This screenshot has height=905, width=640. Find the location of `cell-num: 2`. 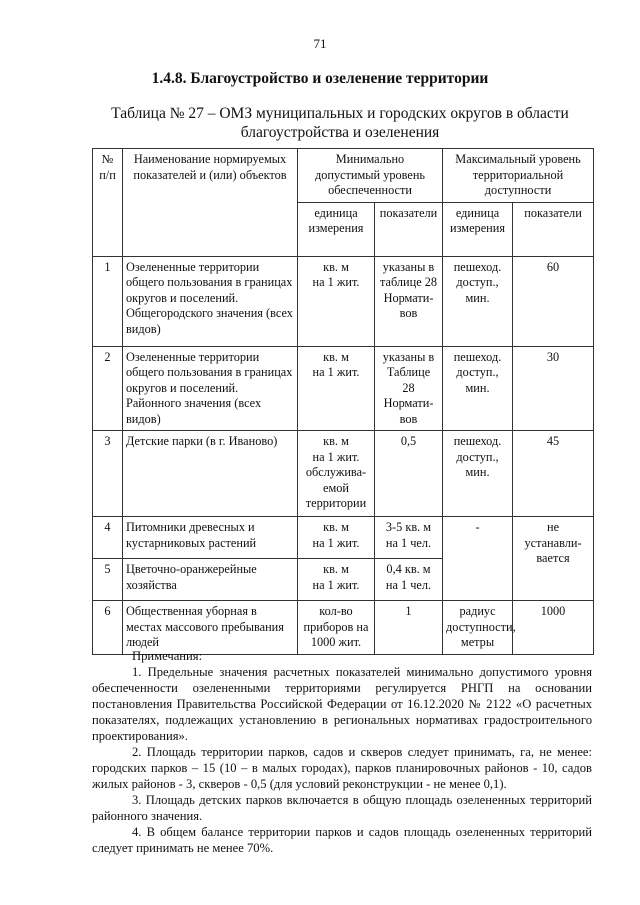

cell-num: 2 is located at coordinates (107, 388).